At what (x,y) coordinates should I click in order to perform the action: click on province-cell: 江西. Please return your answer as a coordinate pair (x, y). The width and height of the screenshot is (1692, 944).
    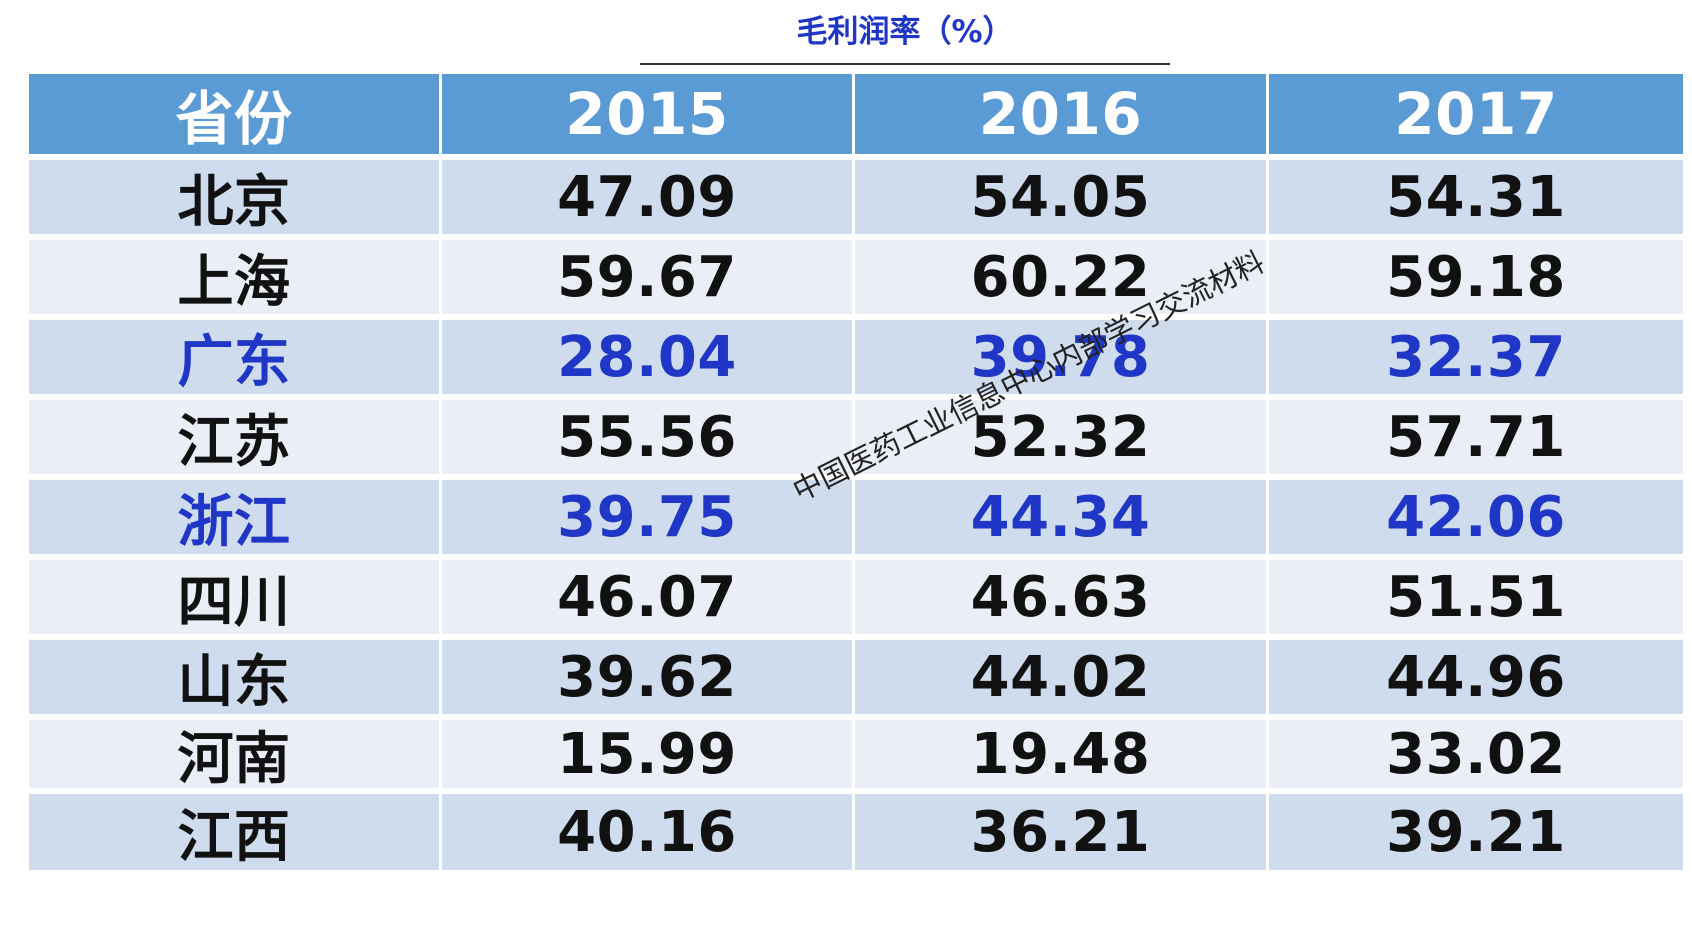
    Looking at the image, I should click on (235, 832).